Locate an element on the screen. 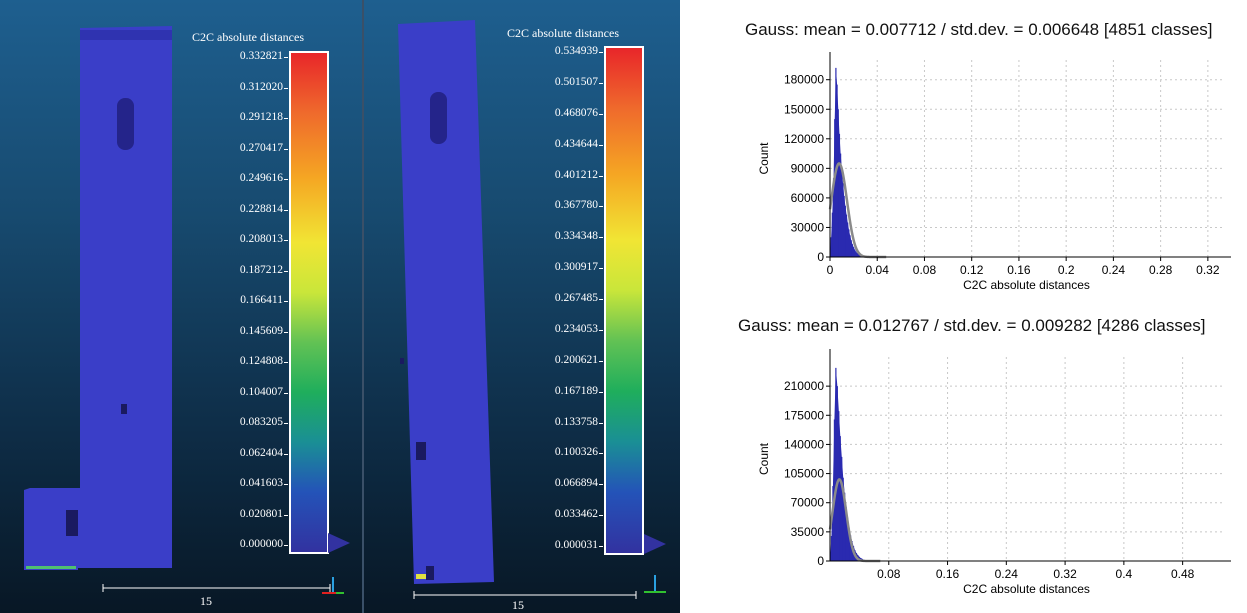  y-axis-label: Count is located at coordinates (764, 158).